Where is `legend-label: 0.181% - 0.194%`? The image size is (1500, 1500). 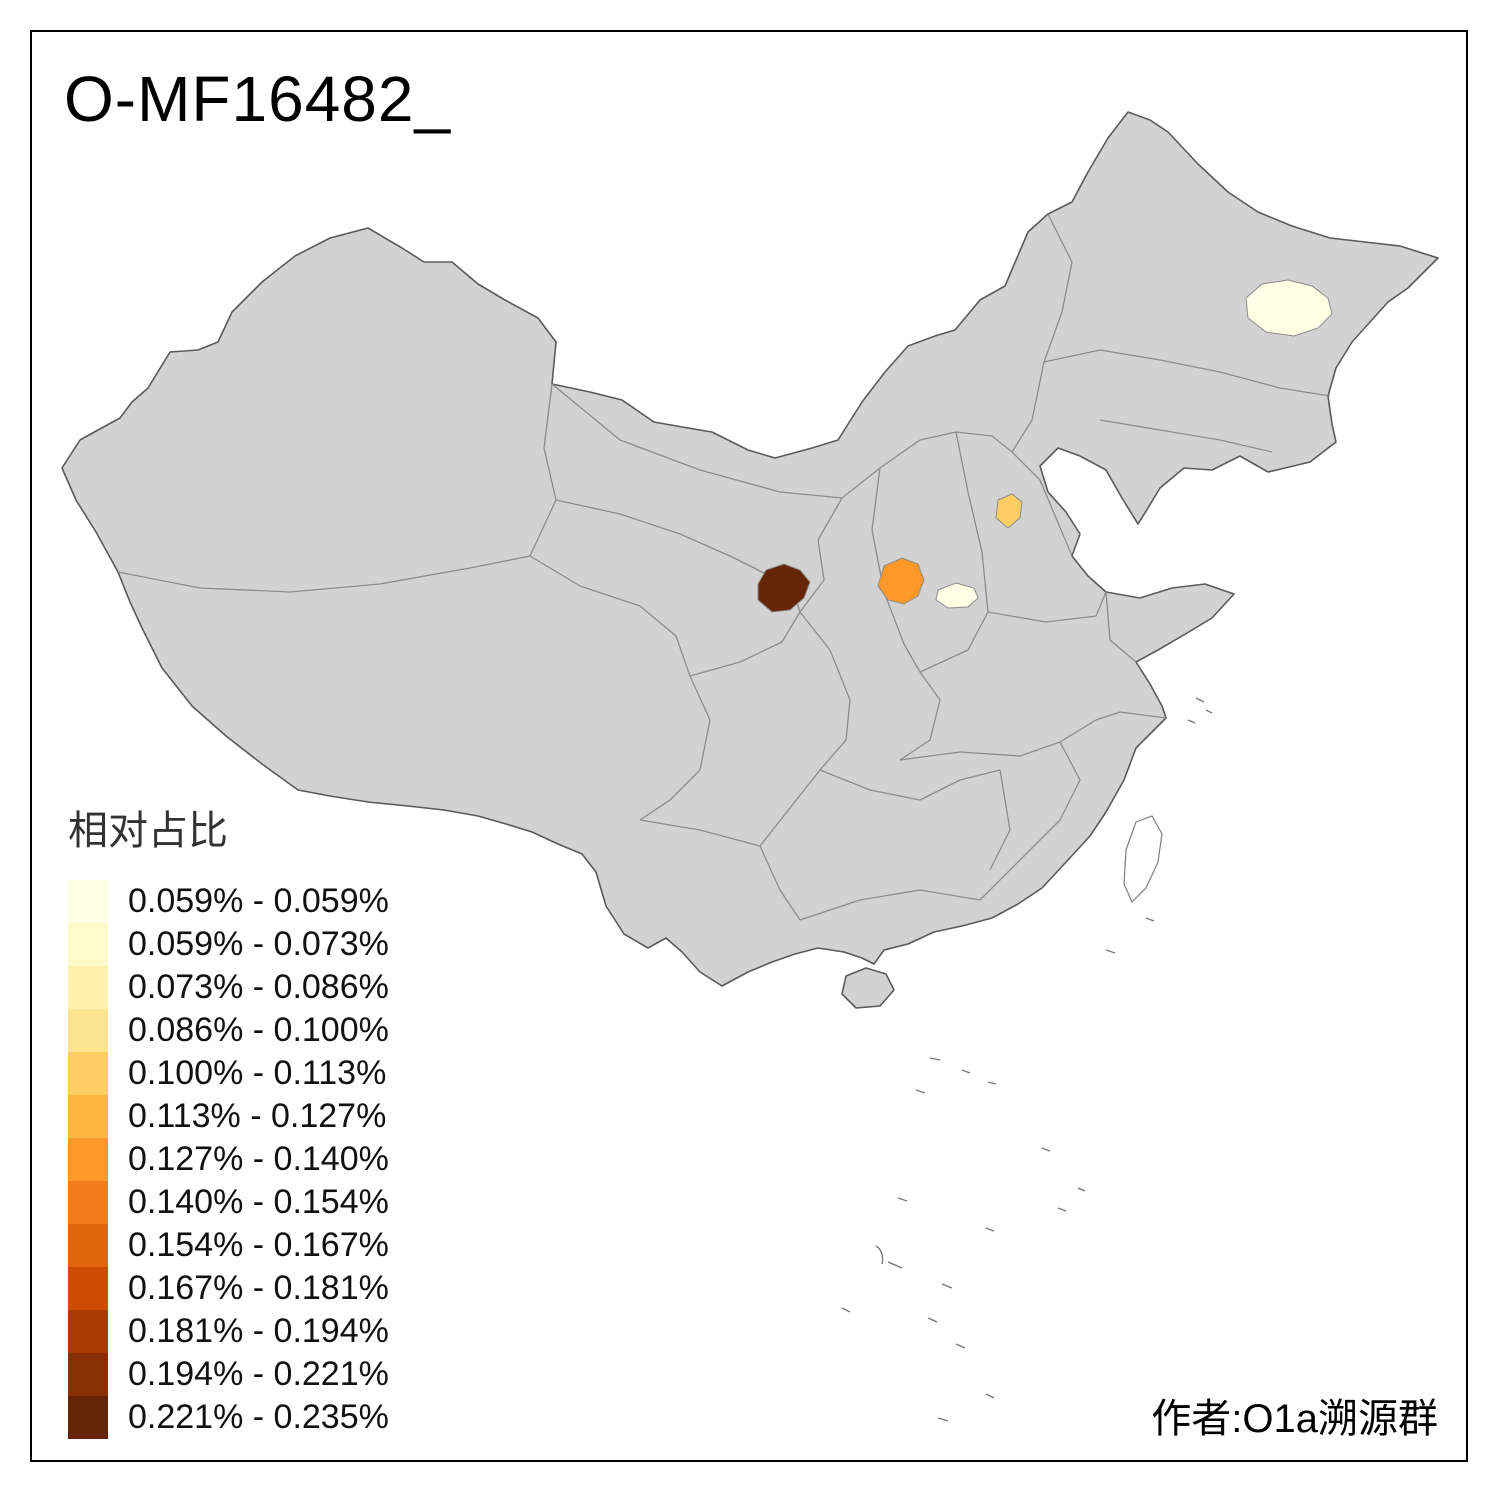
legend-label: 0.181% - 0.194% is located at coordinates (258, 1331).